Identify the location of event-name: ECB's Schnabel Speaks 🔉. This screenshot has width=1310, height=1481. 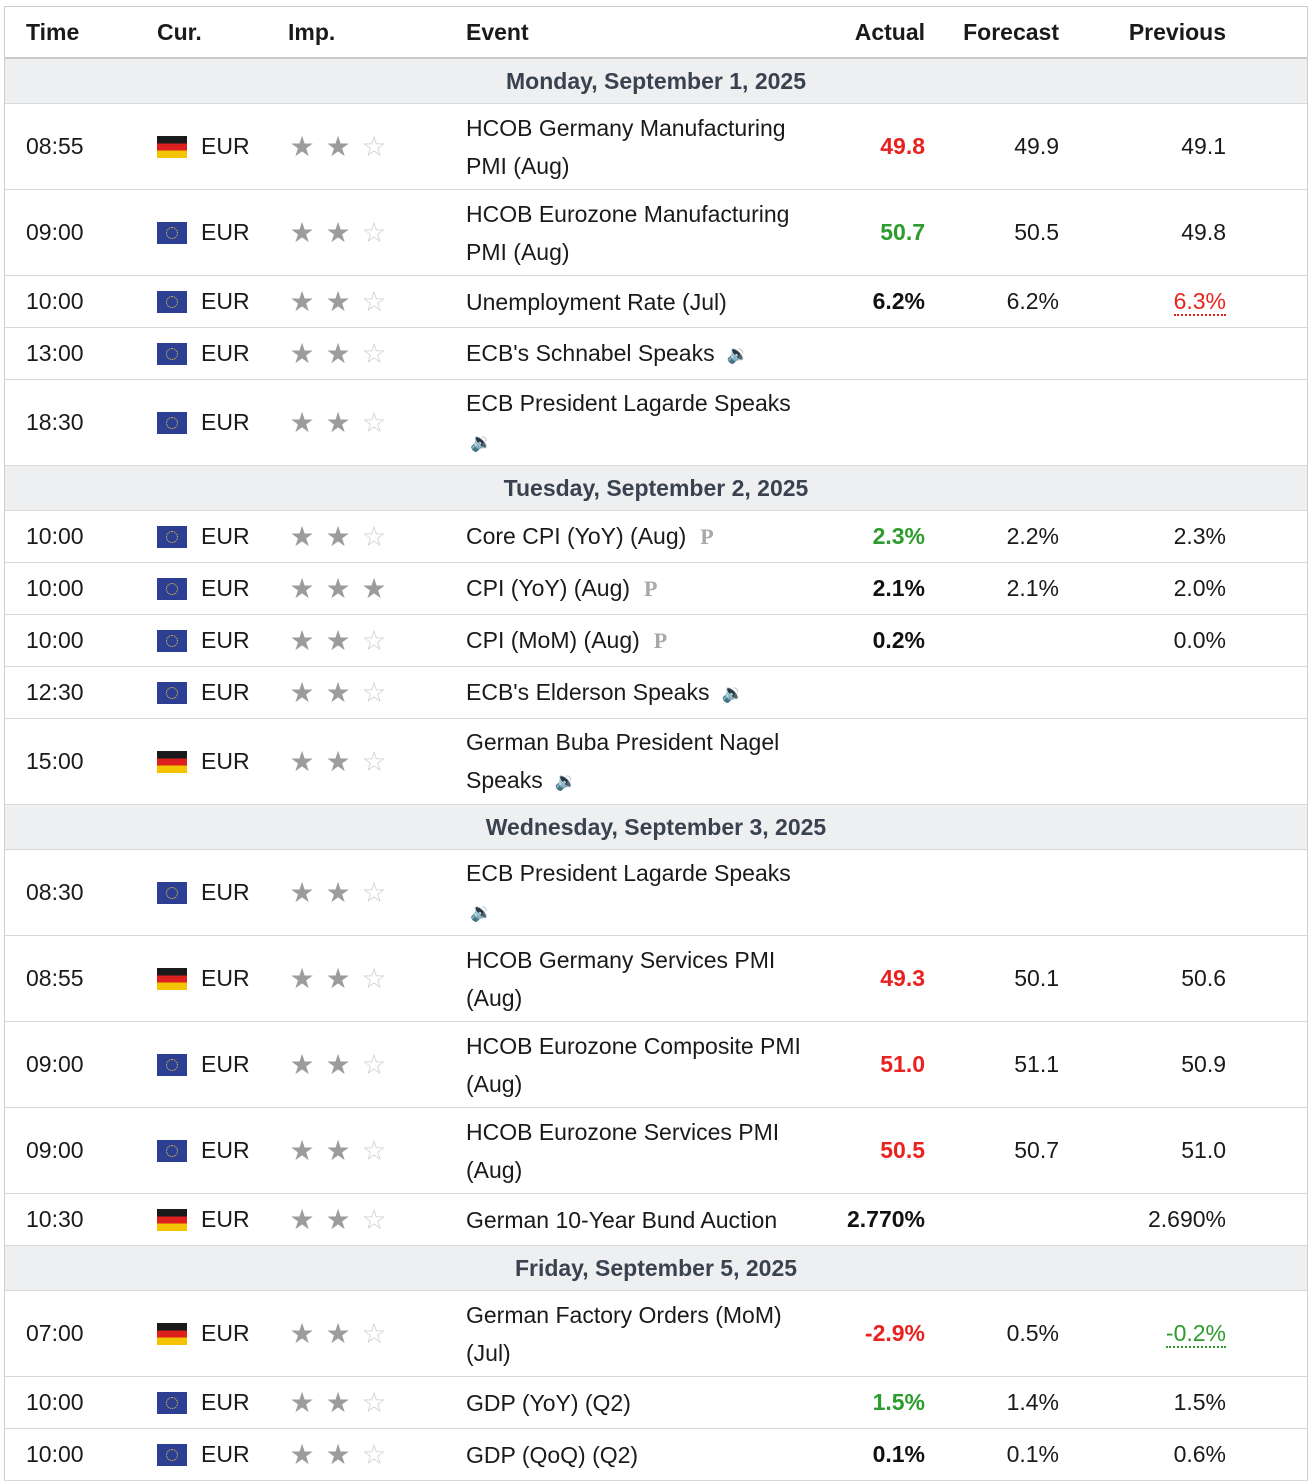
(647, 353).